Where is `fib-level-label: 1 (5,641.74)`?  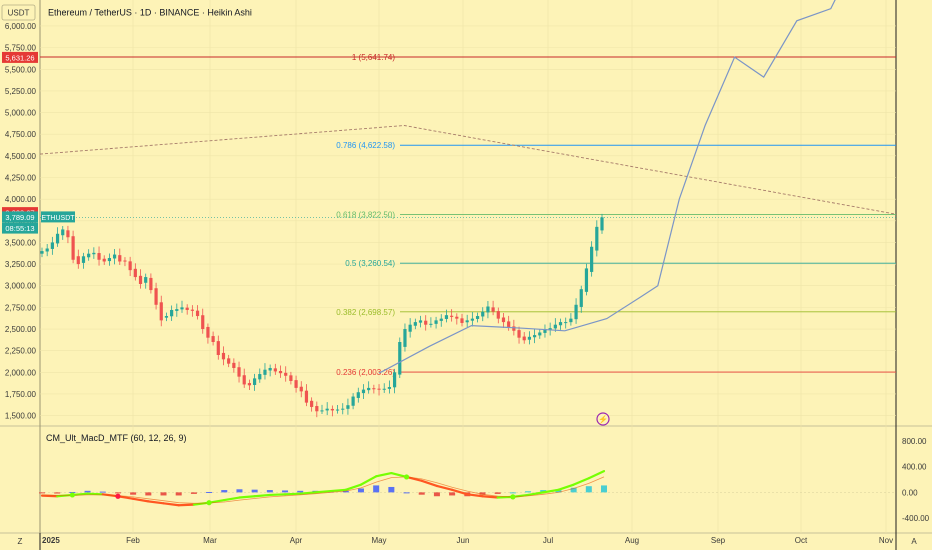
fib-level-label: 1 (5,641.74) is located at coordinates (373, 57).